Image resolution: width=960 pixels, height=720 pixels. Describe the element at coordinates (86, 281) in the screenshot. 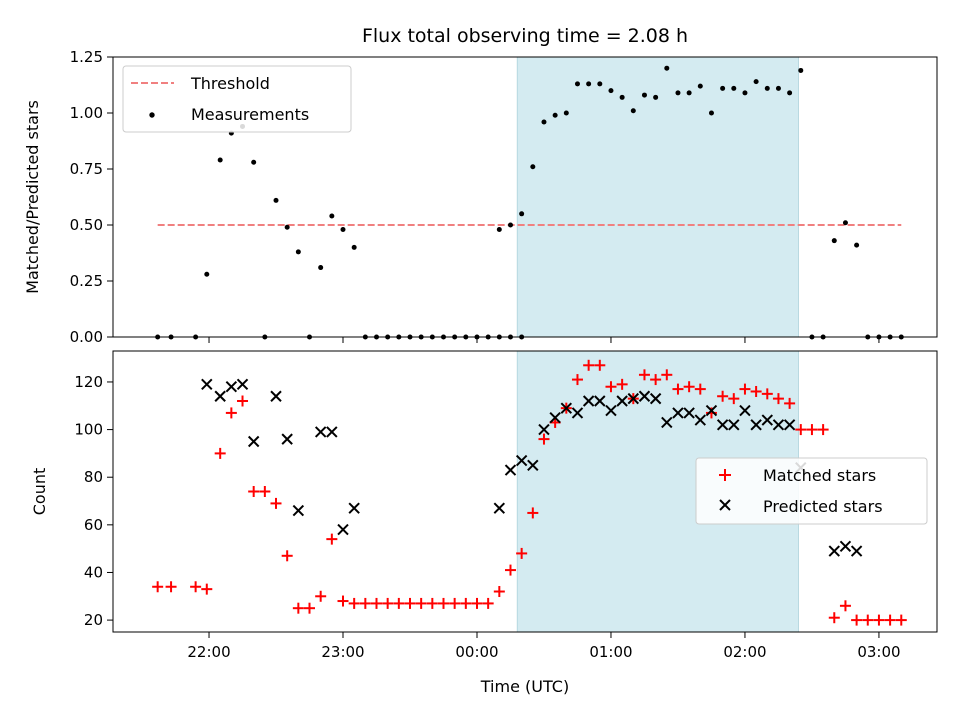

I see `y-tick-label: 0.25` at that location.